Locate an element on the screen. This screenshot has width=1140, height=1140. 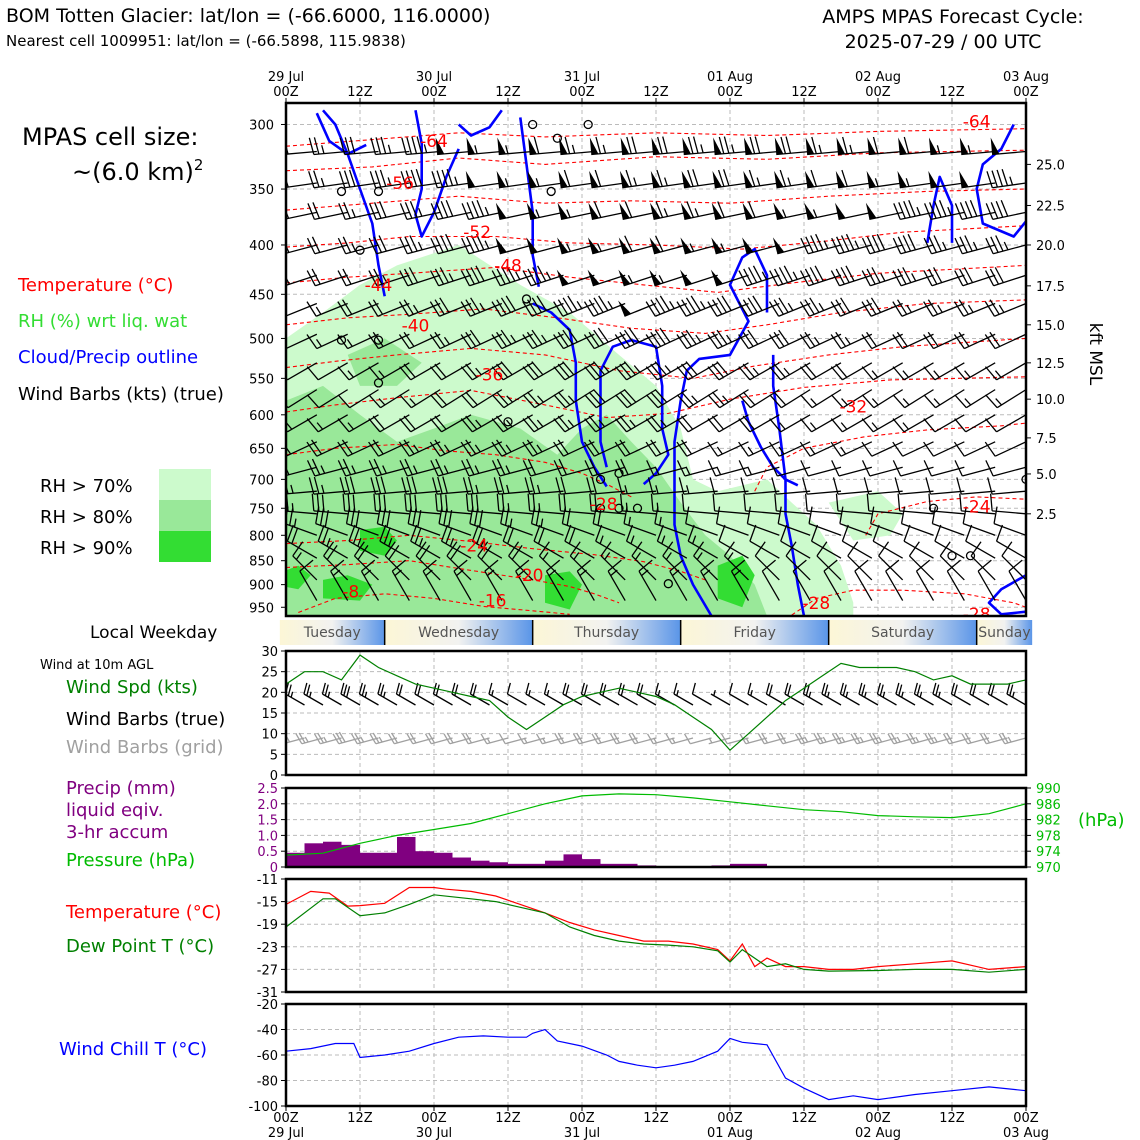
pressure-ytick-label: 970 is located at coordinates (1048, 868).